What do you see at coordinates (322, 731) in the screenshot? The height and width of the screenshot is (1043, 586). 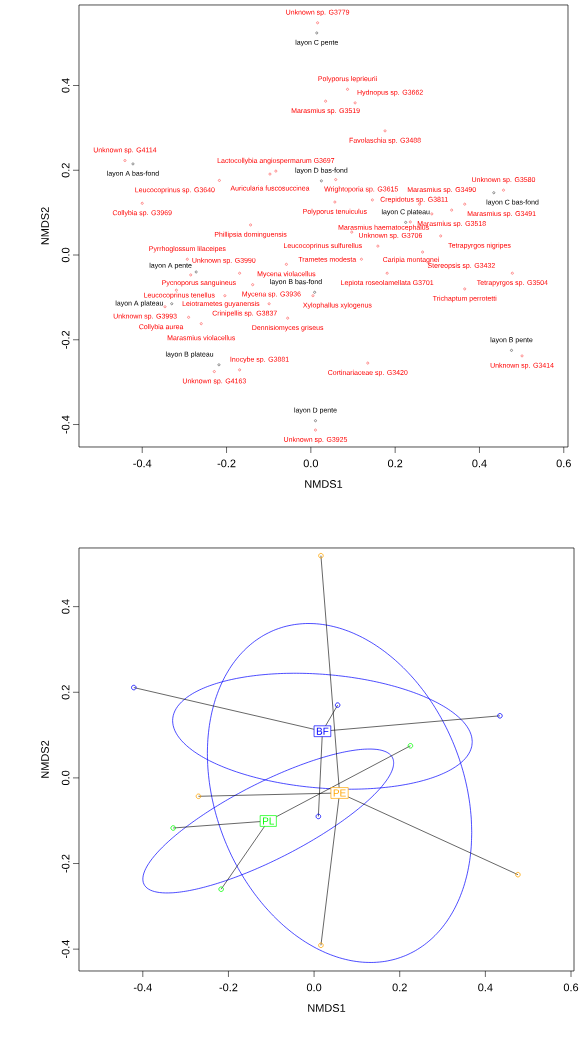 I see `text: BF` at bounding box center [322, 731].